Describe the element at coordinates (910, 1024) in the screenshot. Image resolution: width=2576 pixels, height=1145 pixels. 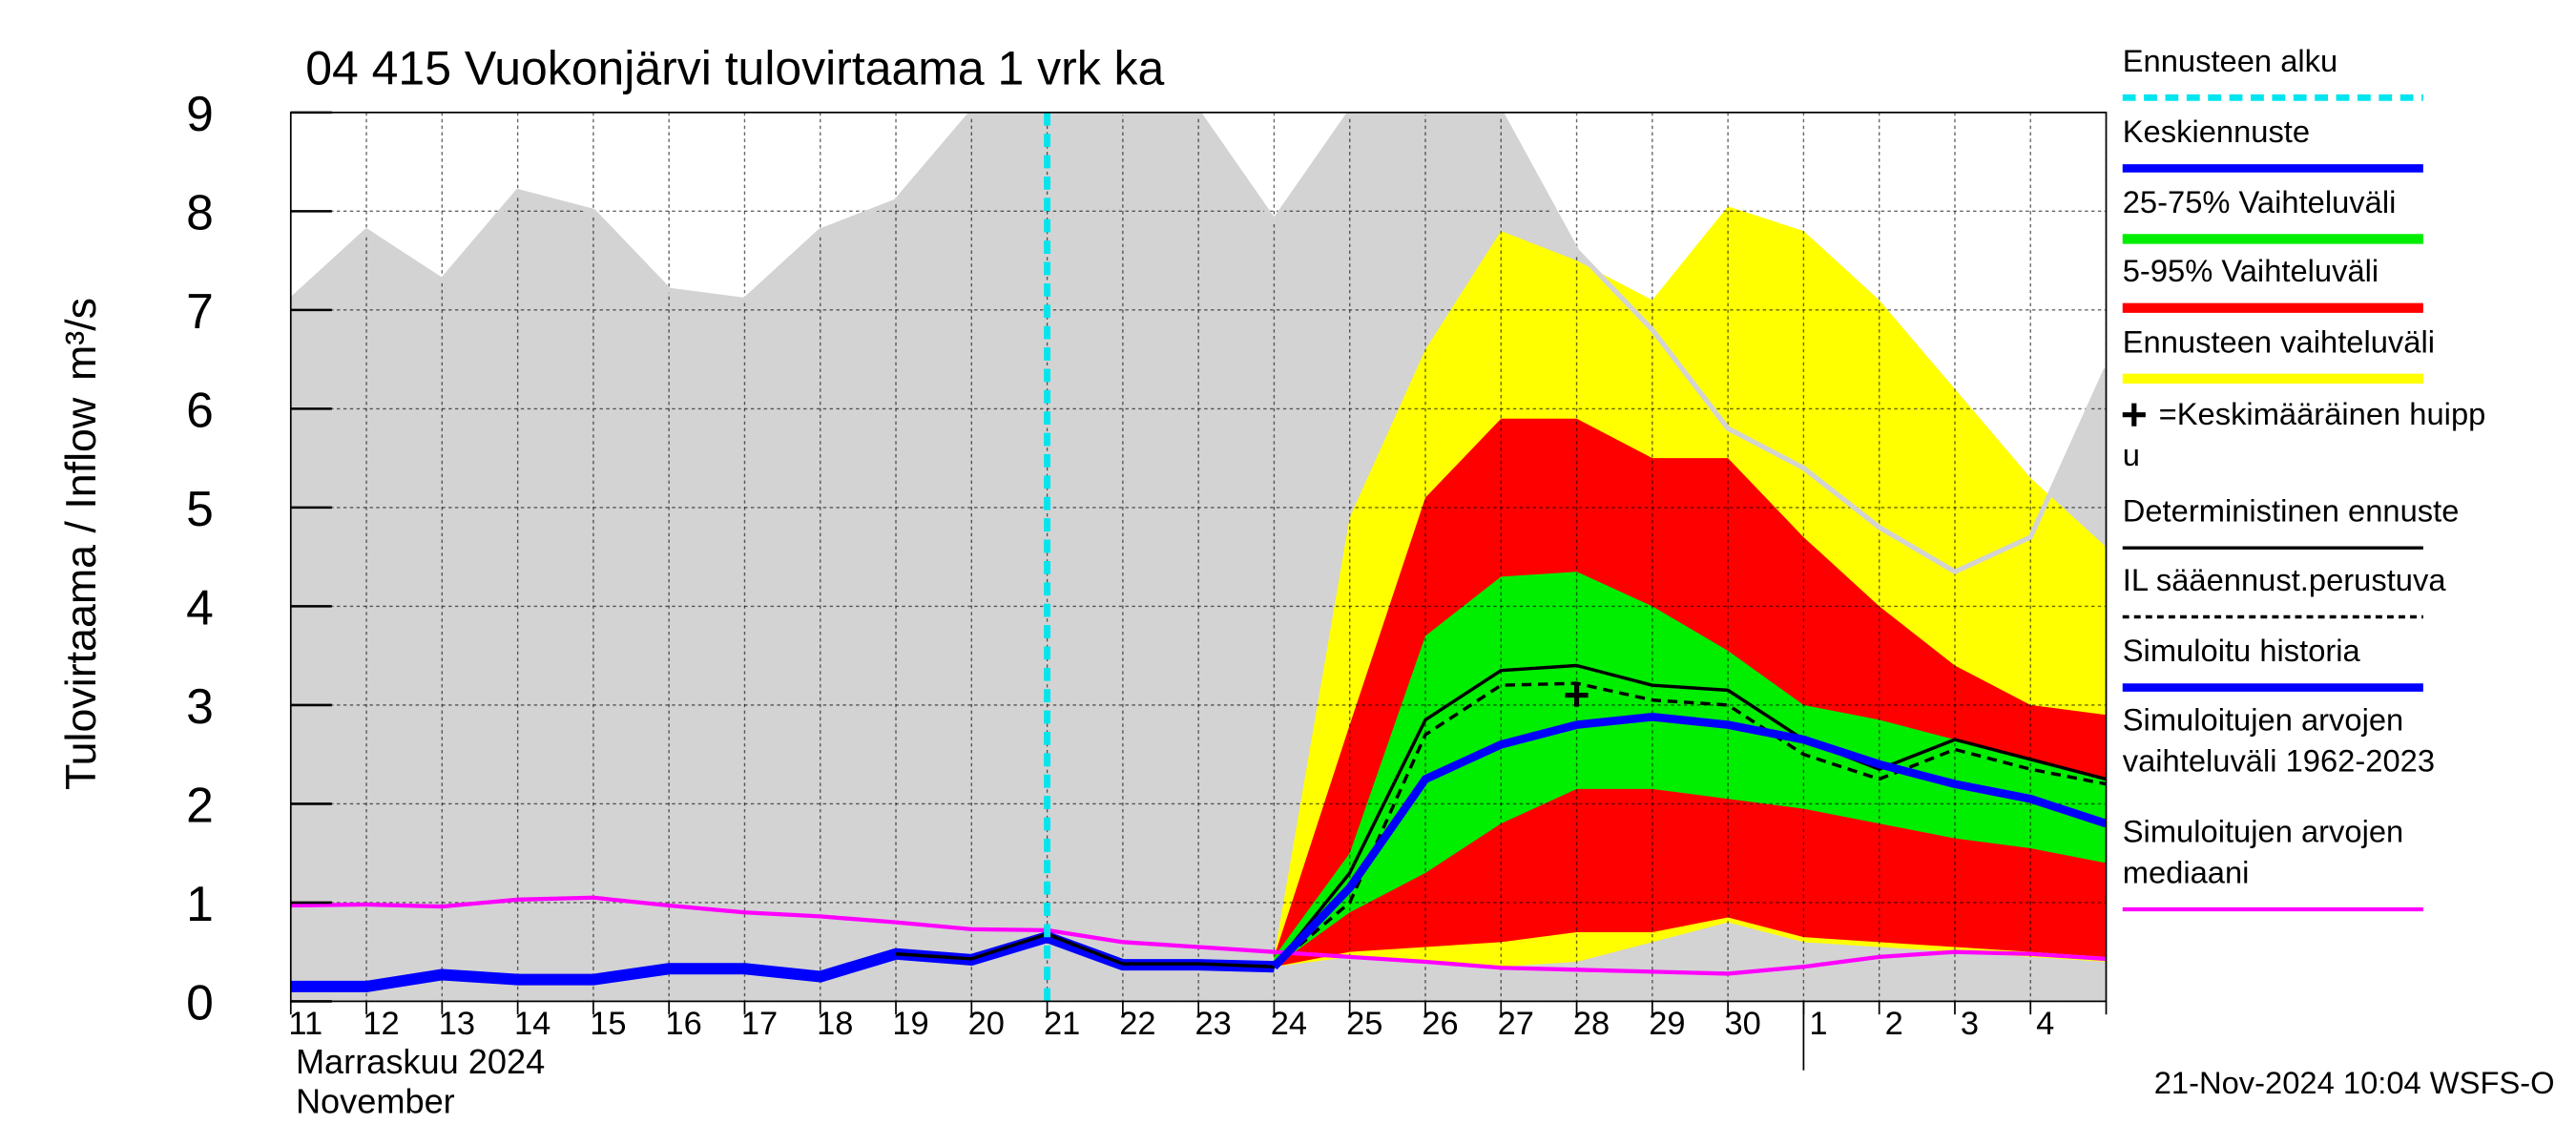
I see `x-tick-label: 19` at that location.